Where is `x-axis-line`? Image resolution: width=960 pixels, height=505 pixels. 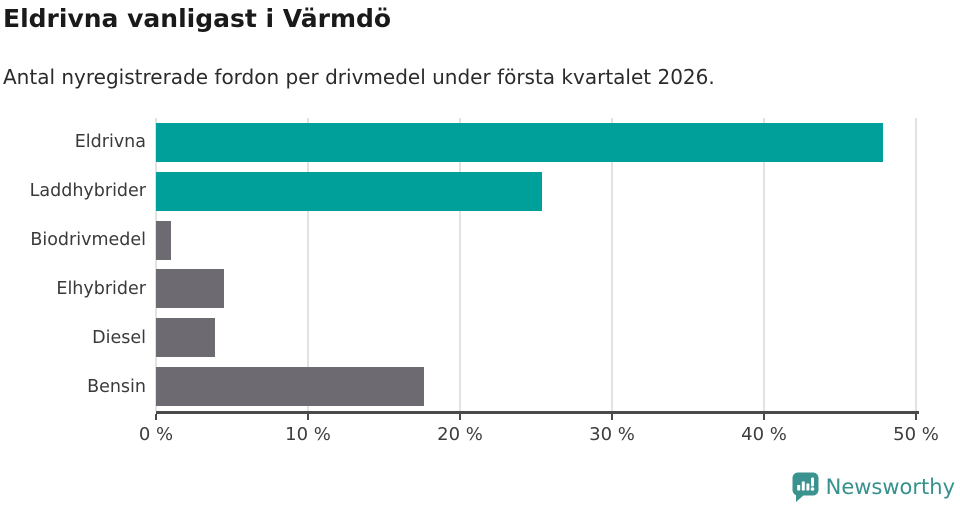
x-axis-line is located at coordinates (537, 412).